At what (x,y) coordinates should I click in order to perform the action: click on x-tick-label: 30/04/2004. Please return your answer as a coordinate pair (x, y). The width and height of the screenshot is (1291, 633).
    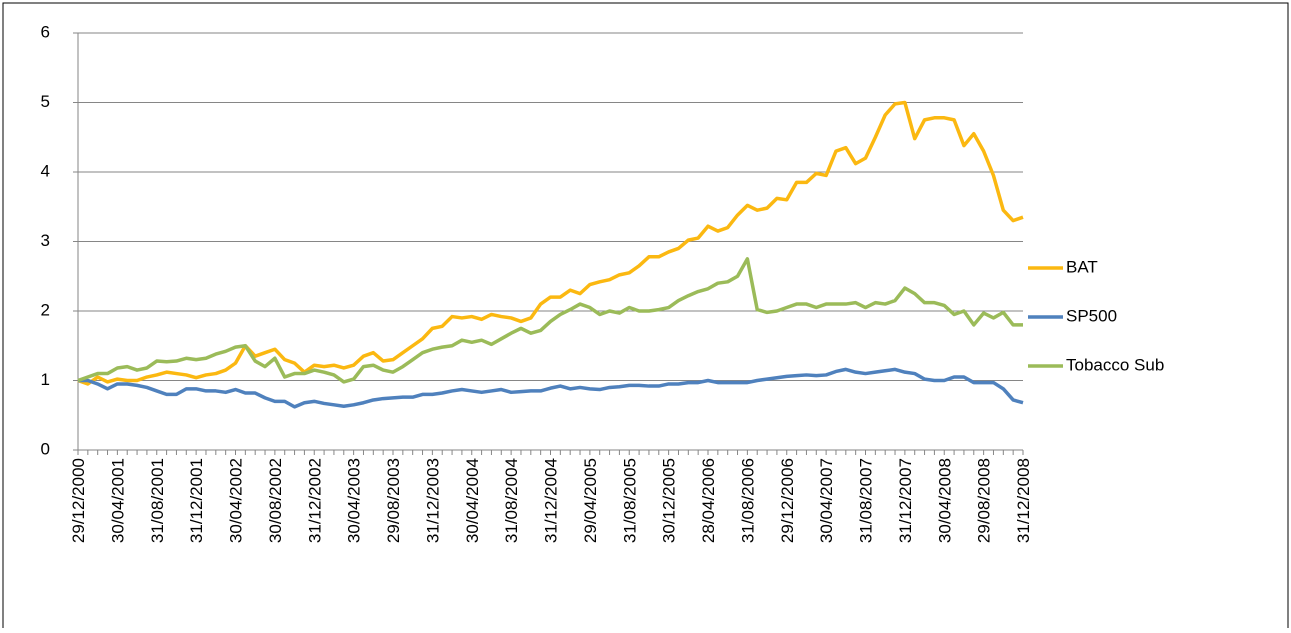
    Looking at the image, I should click on (472, 500).